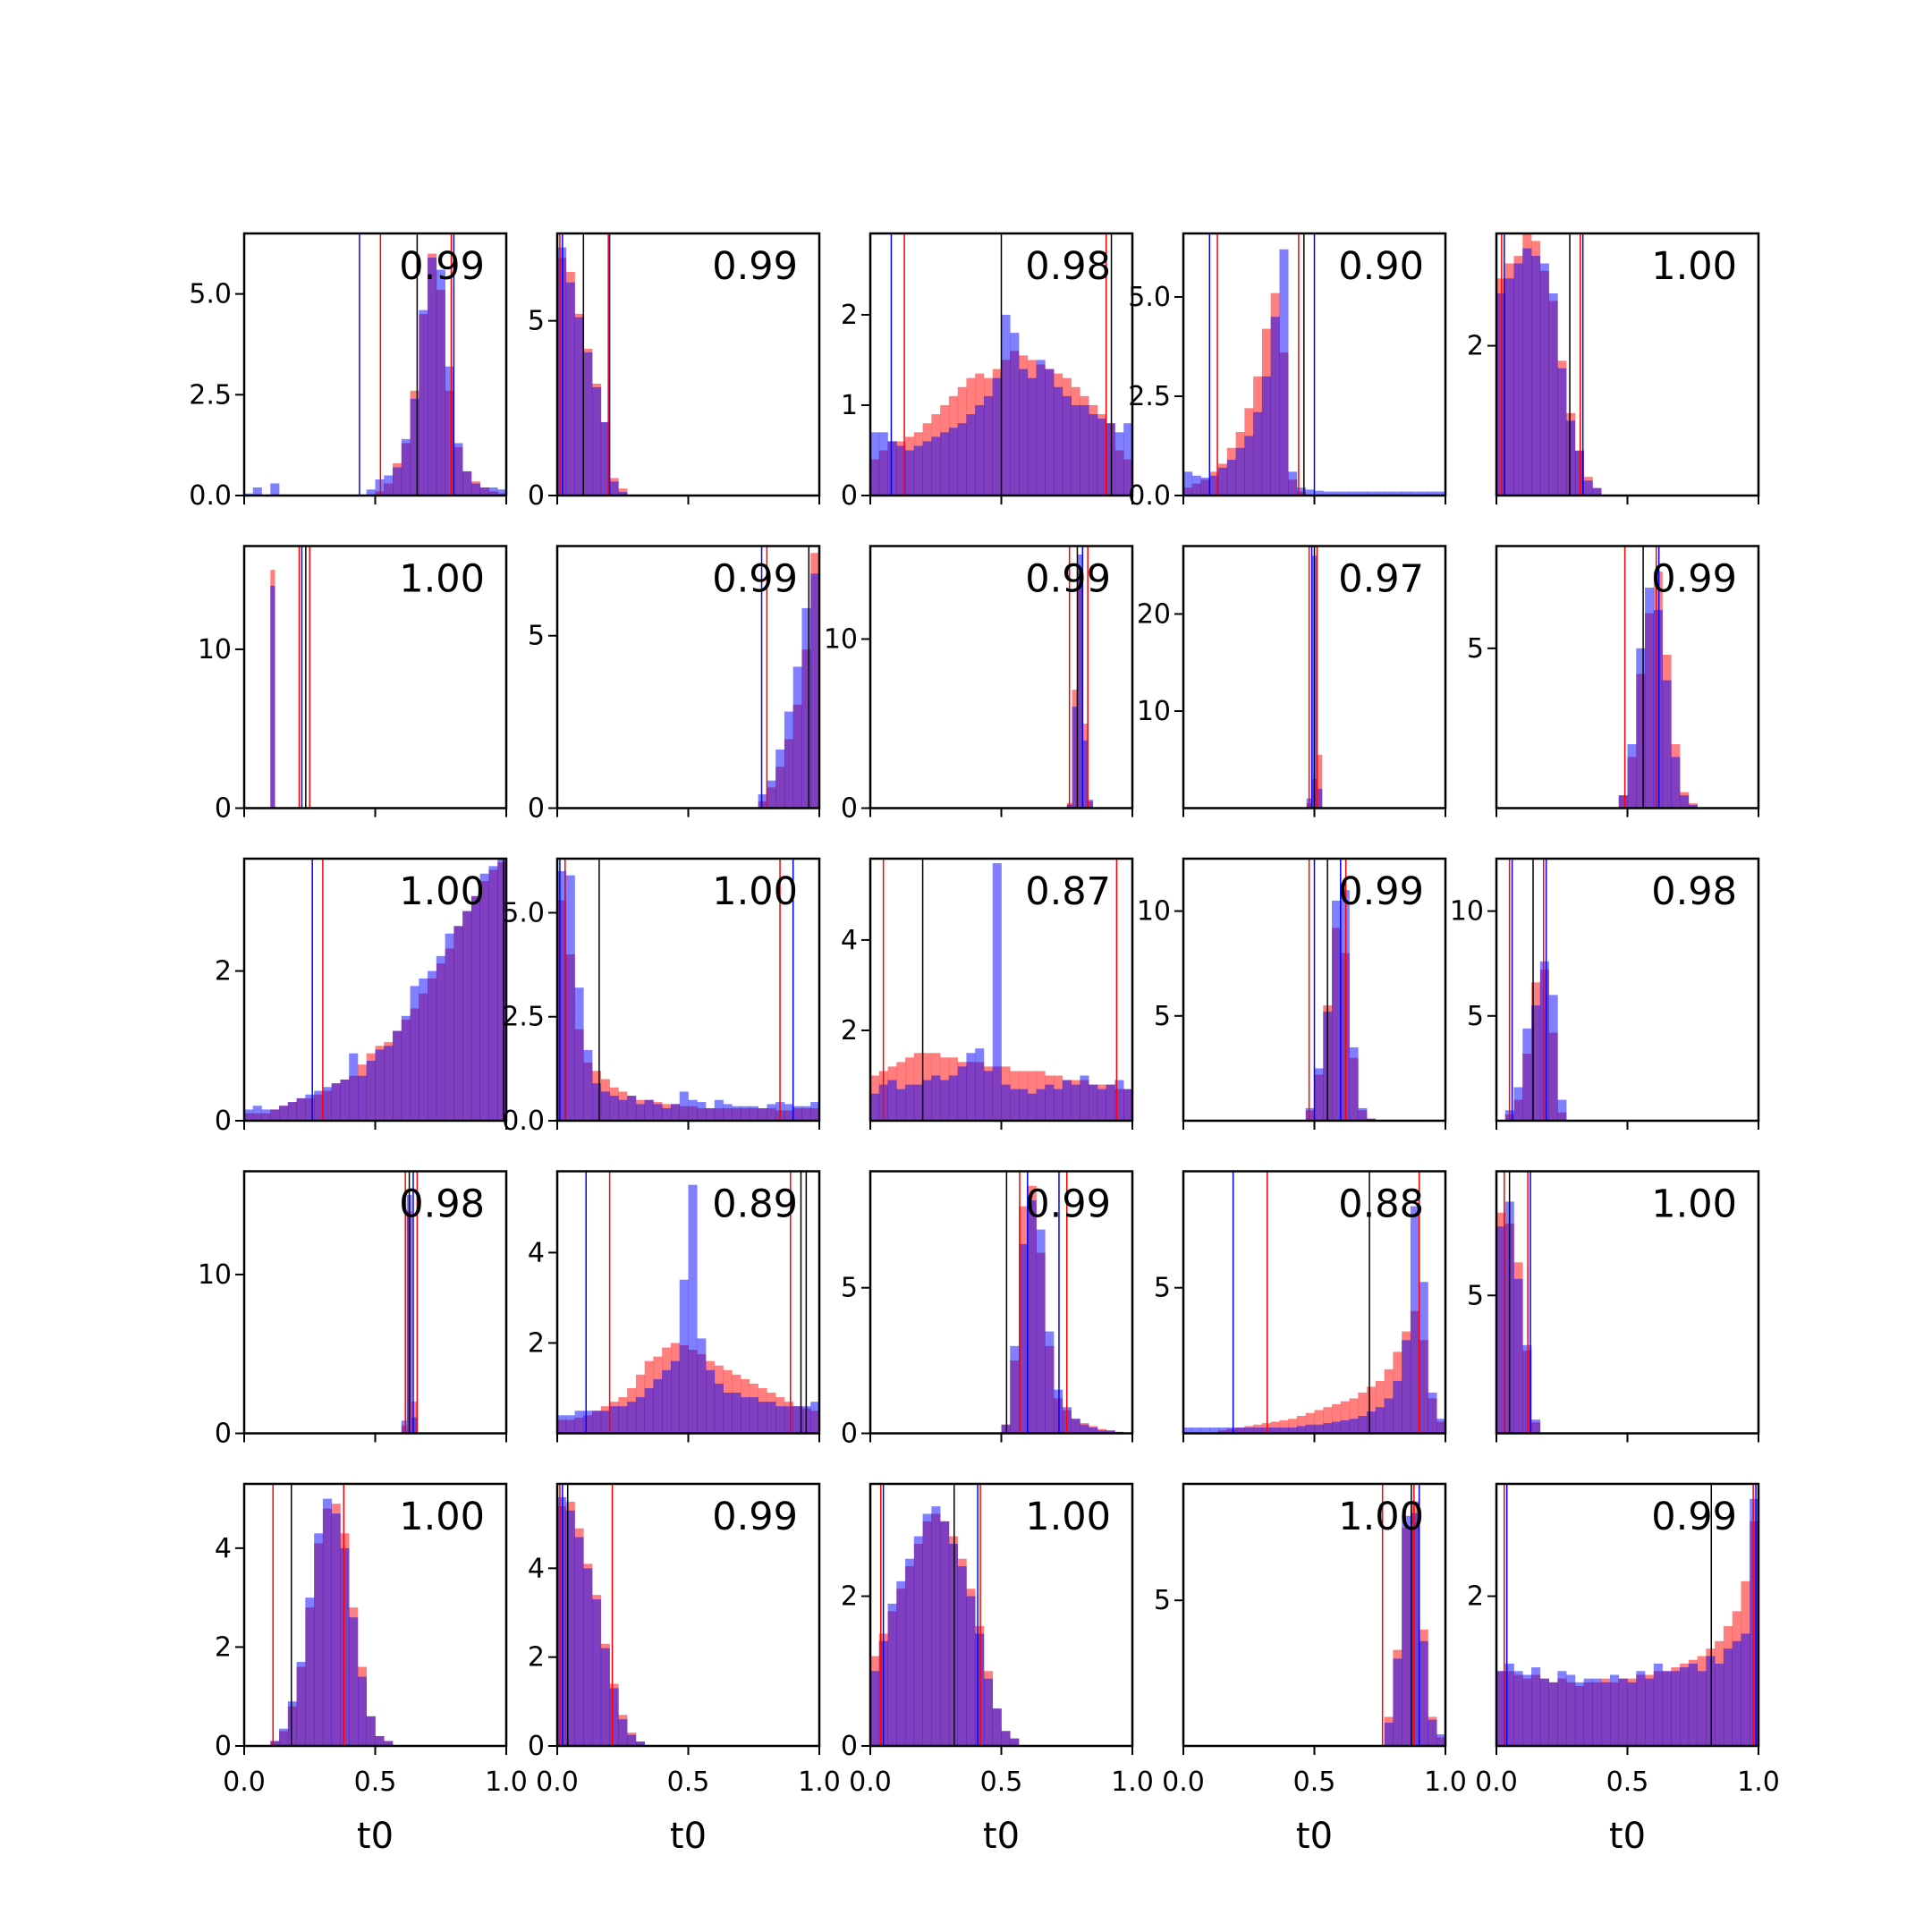 The width and height of the screenshot is (1932, 1932). What do you see at coordinates (1605, 993) in the screenshot?
I see `panel-15: 5 10 0.98` at bounding box center [1605, 993].